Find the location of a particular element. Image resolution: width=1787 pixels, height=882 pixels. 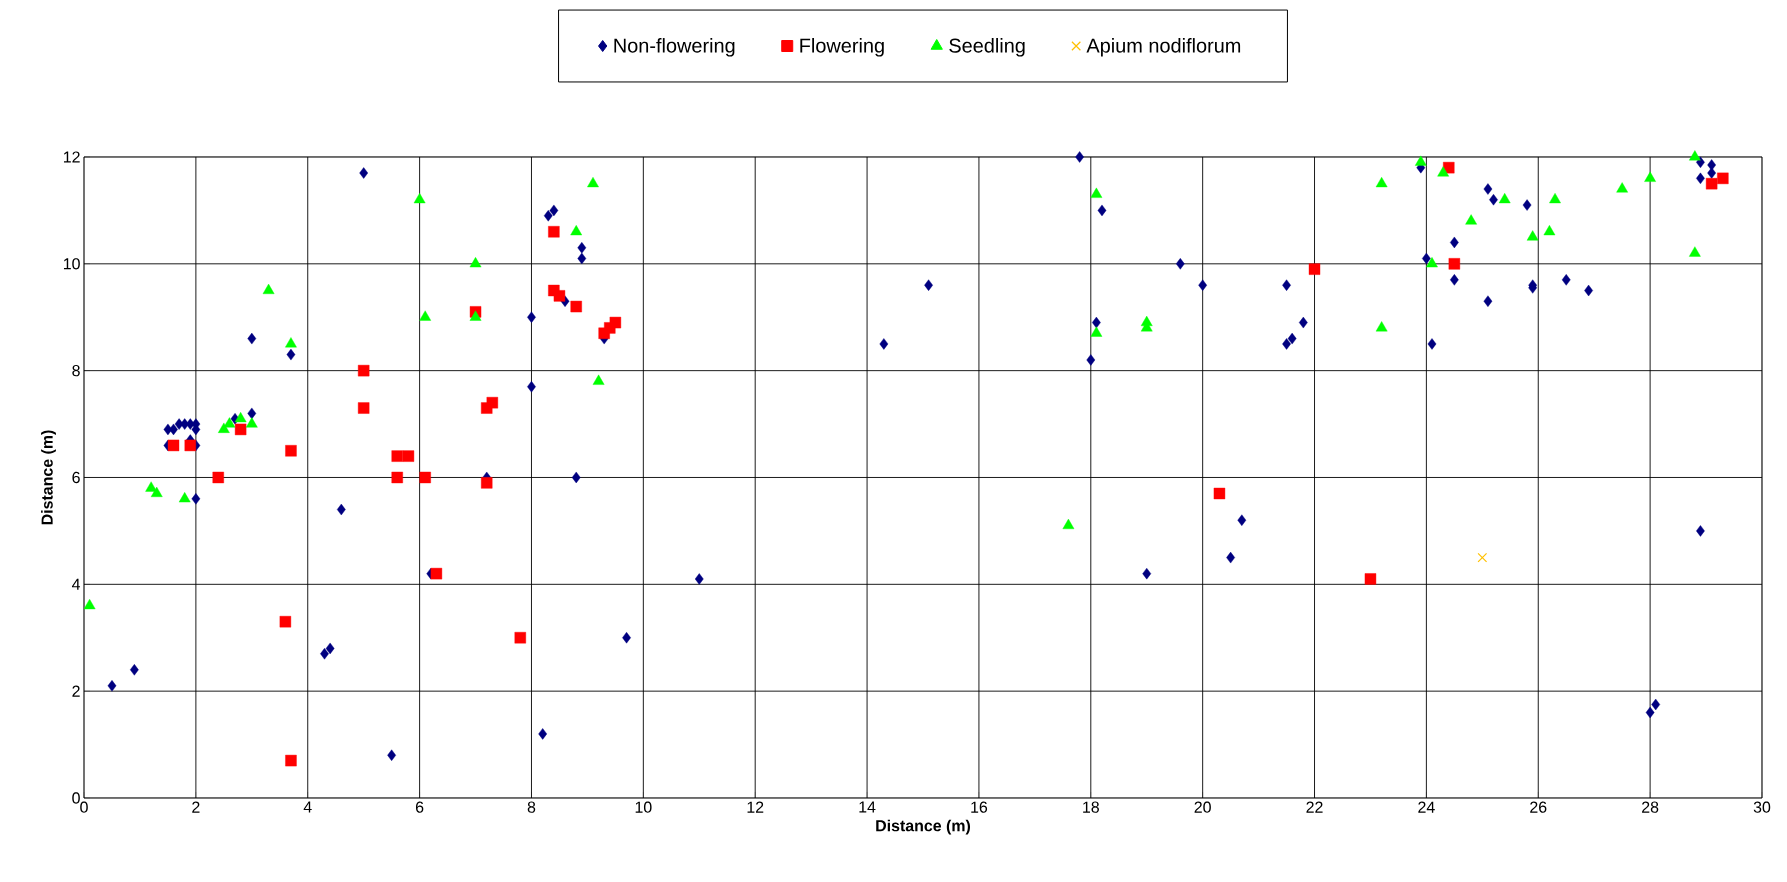

legend-label: Non-flowering is located at coordinates (674, 47).